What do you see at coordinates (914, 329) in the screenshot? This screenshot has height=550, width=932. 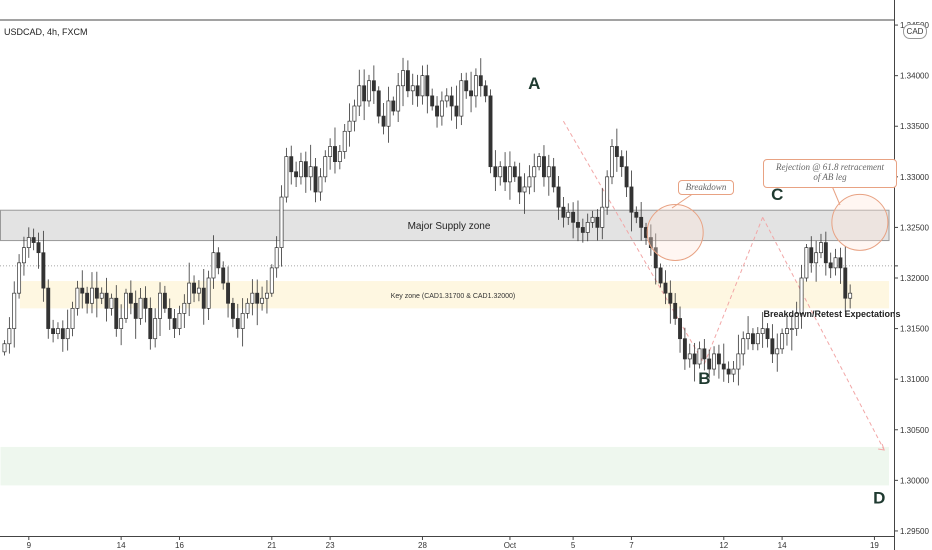 I see `y-tick-label: 1.31500` at bounding box center [914, 329].